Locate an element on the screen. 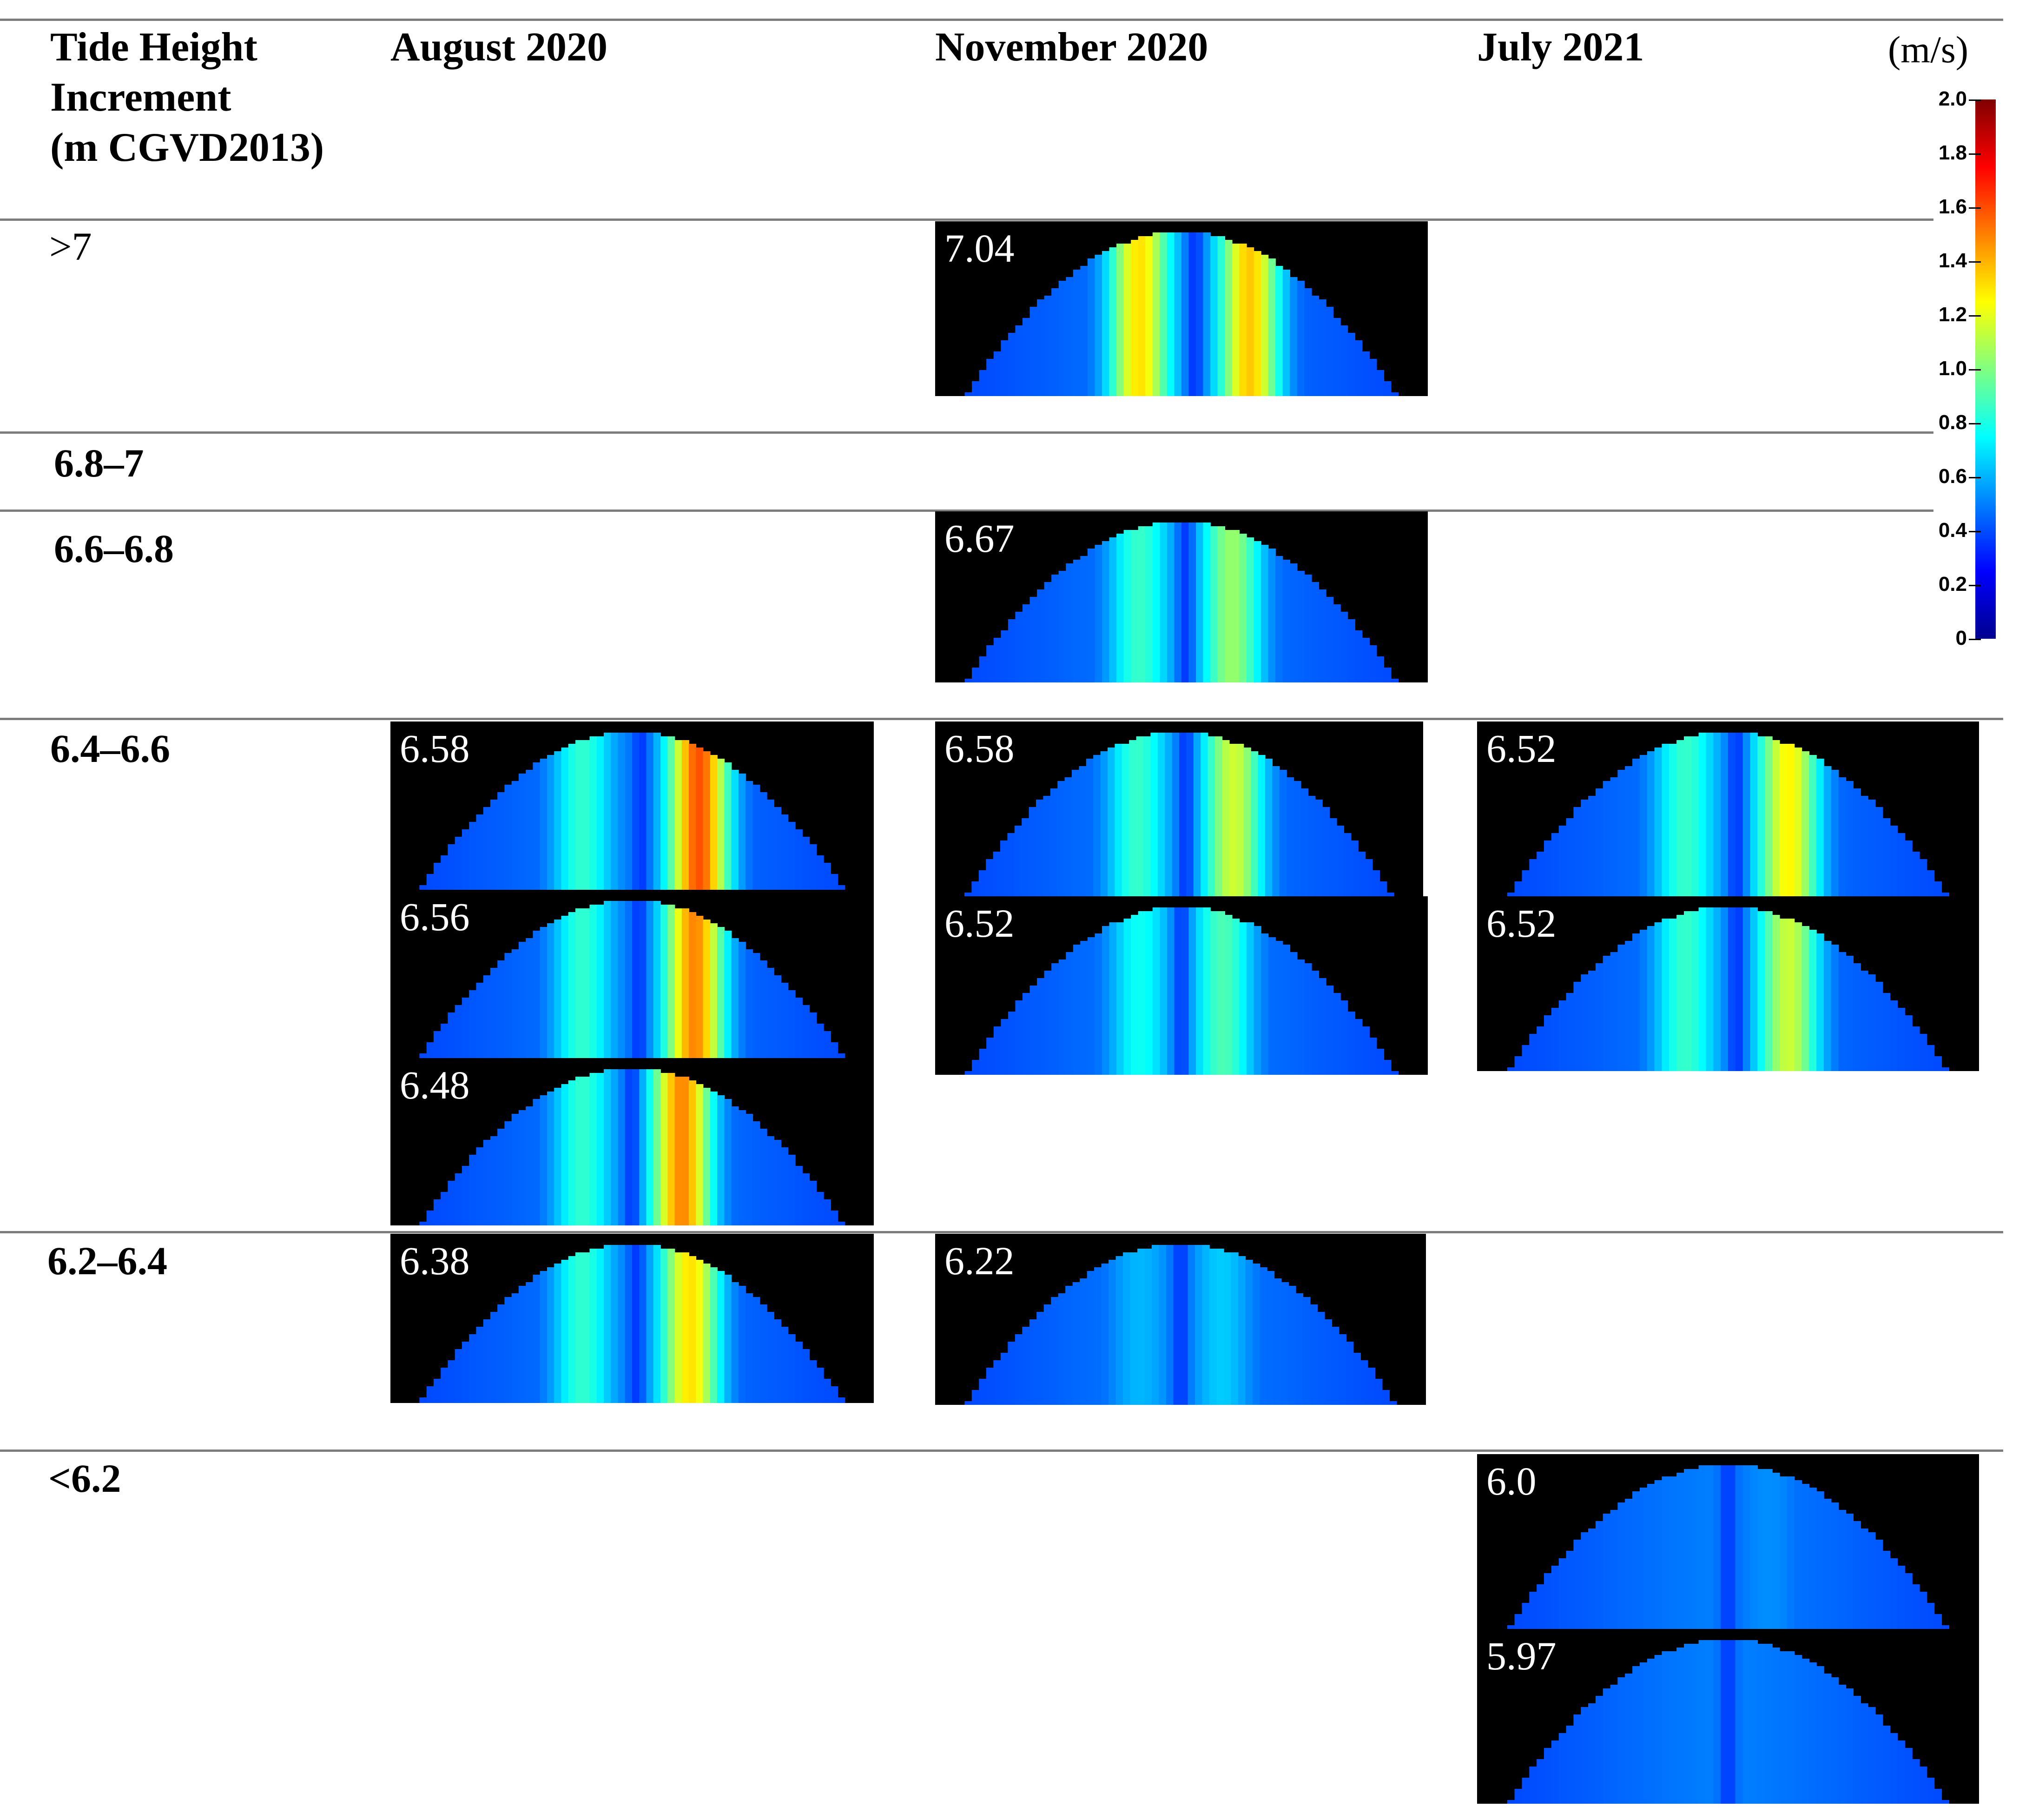 Image resolution: width=2019 pixels, height=1820 pixels. panel-tide-height-label: 6.52 is located at coordinates (1521, 923).